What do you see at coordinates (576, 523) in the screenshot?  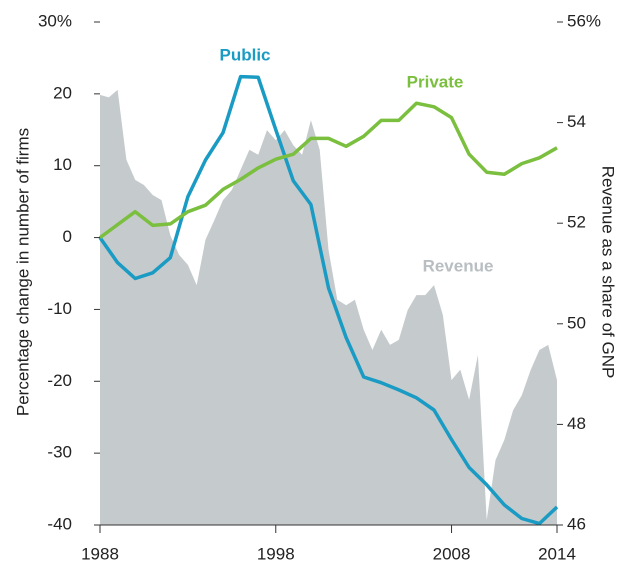 I see `y2-tick-label: 46` at bounding box center [576, 523].